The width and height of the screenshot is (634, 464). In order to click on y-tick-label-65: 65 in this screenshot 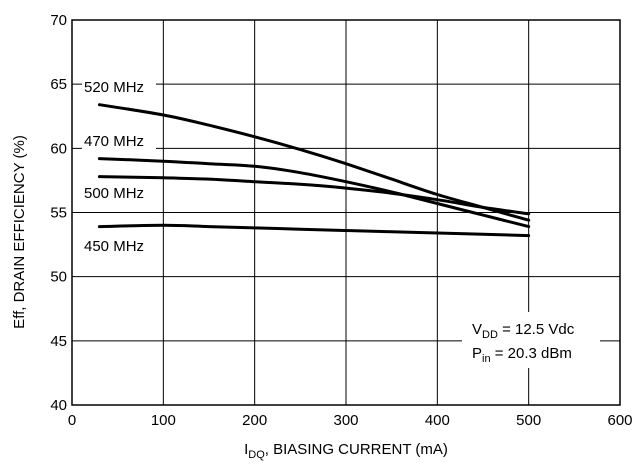, I will do `click(58, 84)`.